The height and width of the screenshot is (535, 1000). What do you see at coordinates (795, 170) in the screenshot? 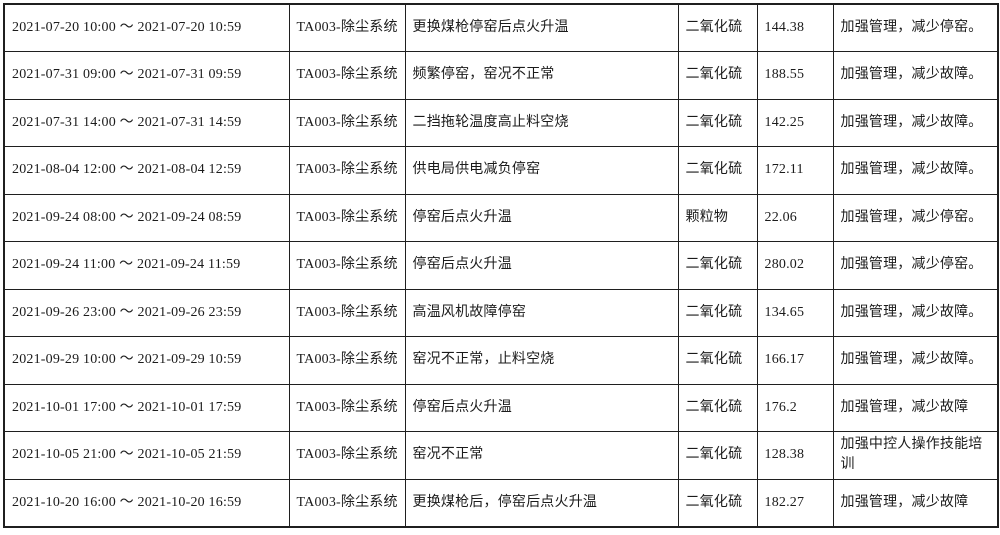
I see `value-cell: 172.11` at bounding box center [795, 170].